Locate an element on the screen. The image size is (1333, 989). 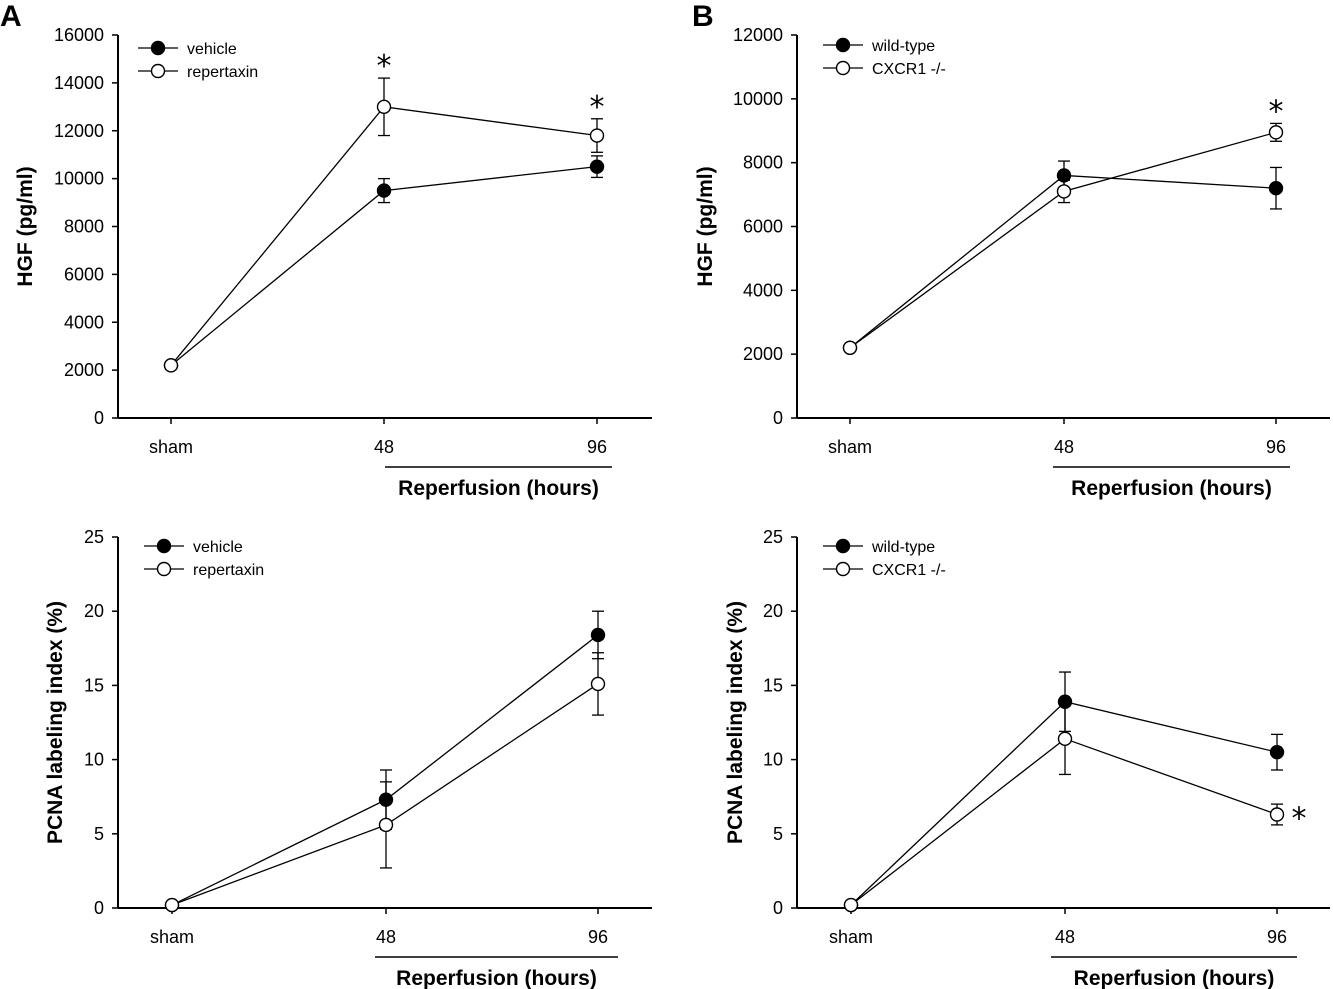
chart0-x-tick-label: 48 is located at coordinates (384, 447).